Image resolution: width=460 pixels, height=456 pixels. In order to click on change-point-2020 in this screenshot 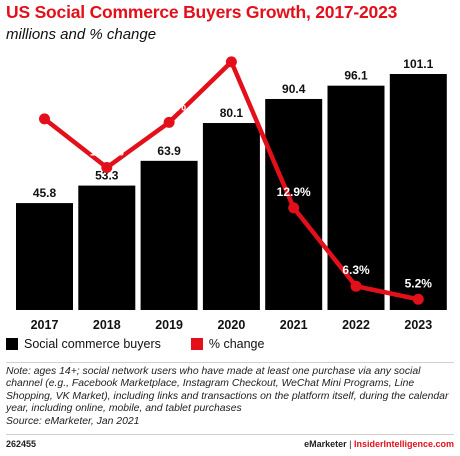, I will do `click(231, 62)`.